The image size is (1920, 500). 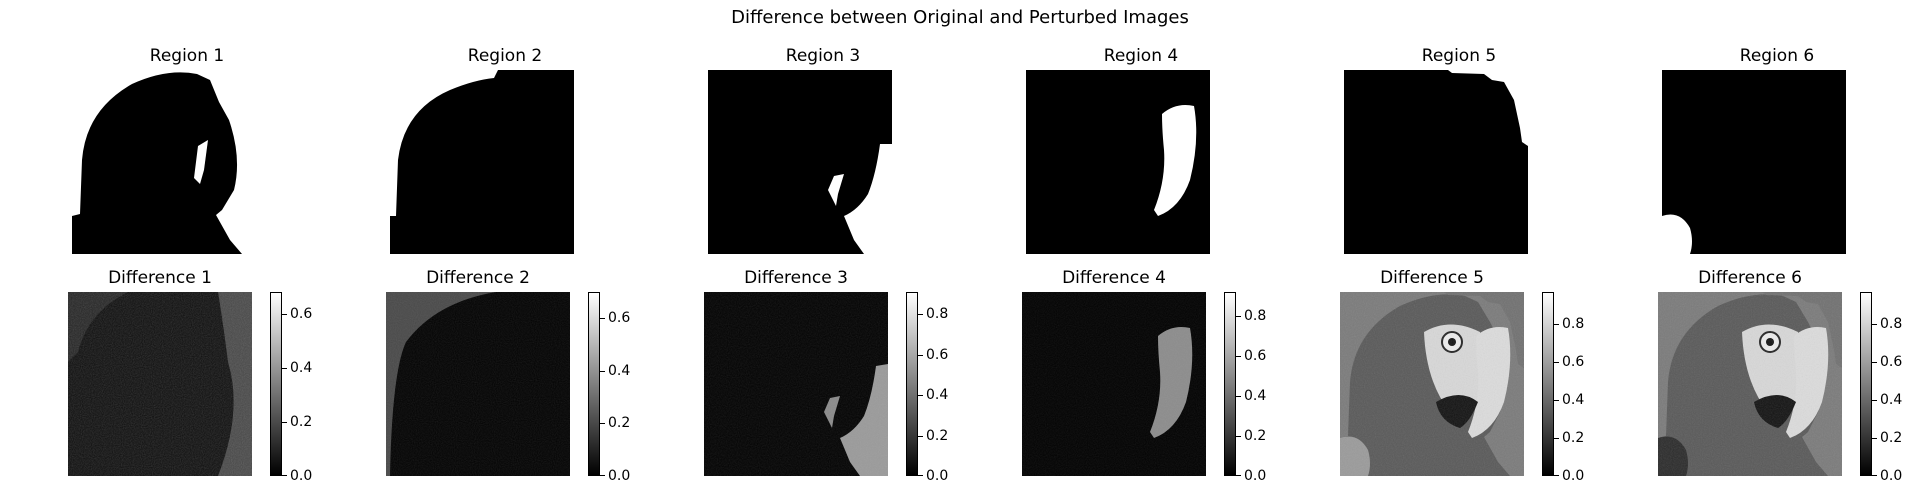 I want to click on difference-6-colorbar-ticks: 0.0 0.2 0.4 0.6 0.8, so click(x=1892, y=387).